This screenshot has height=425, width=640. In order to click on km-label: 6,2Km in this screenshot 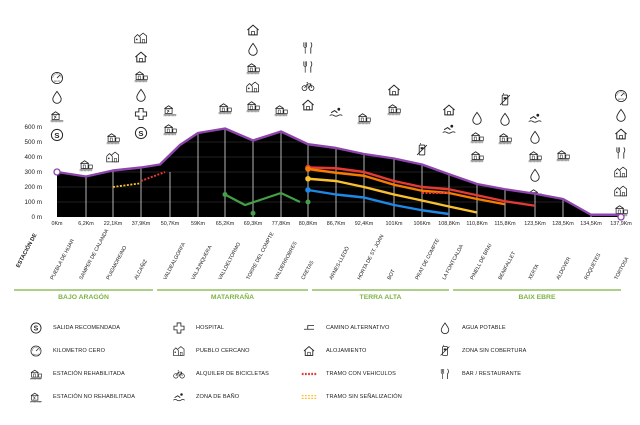, I will do `click(86, 224)`.